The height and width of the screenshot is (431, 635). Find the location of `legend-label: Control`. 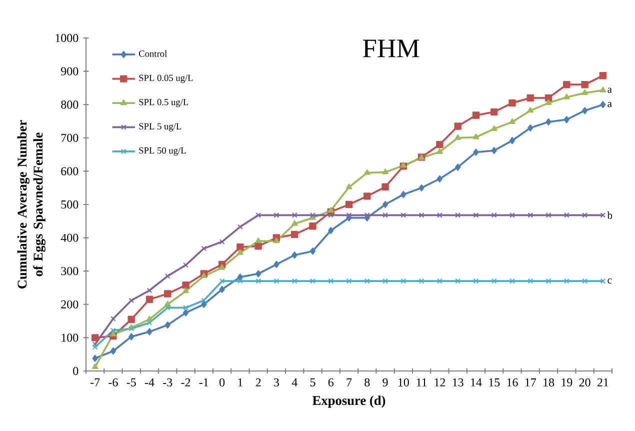

legend-label: Control is located at coordinates (152, 53).